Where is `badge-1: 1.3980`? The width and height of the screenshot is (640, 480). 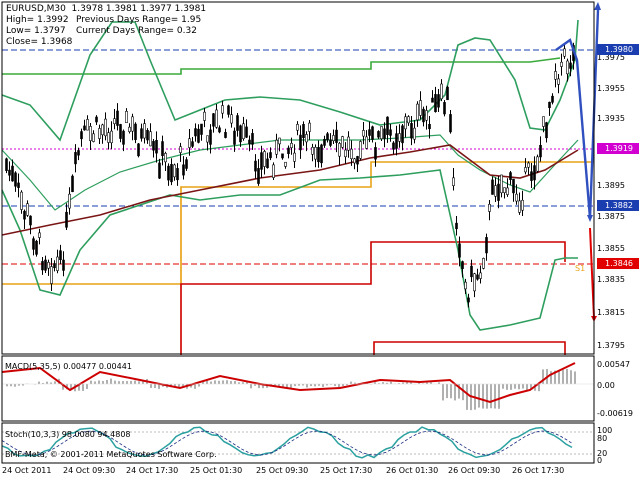 badge-1: 1.3980 is located at coordinates (618, 49).